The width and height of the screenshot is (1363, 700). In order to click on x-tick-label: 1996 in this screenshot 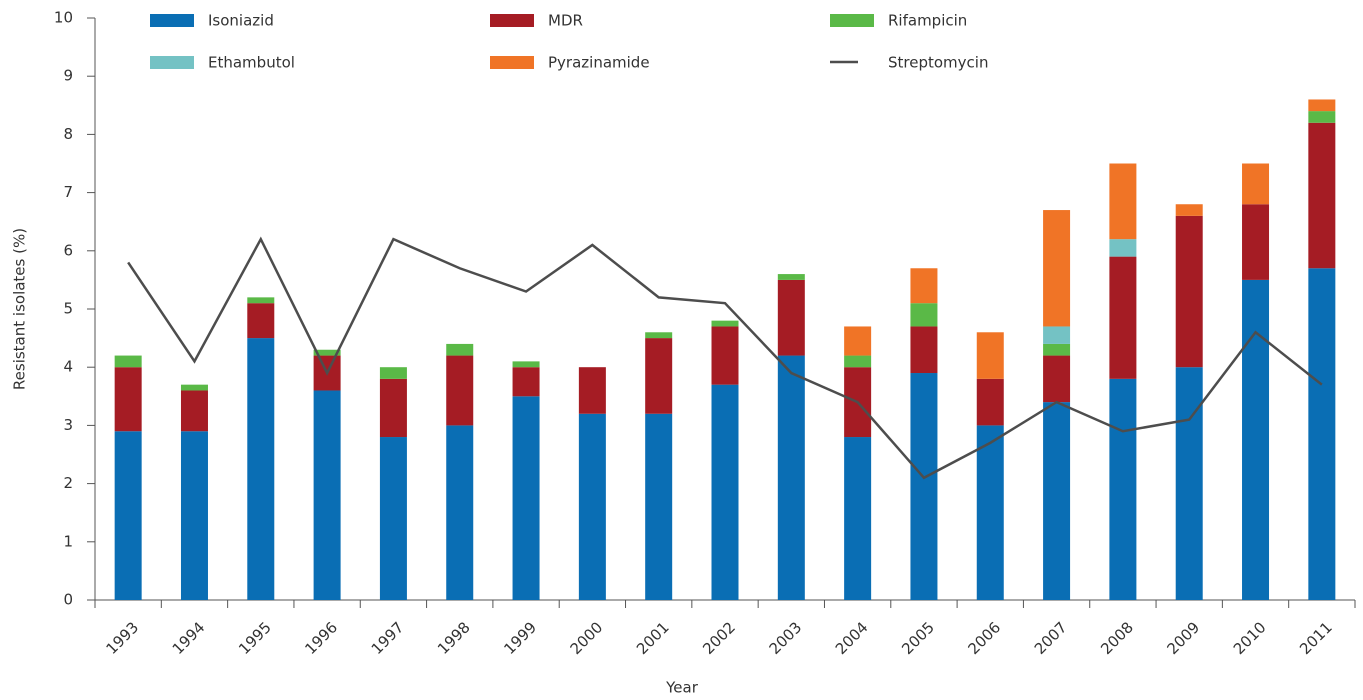, I will do `click(321, 638)`.